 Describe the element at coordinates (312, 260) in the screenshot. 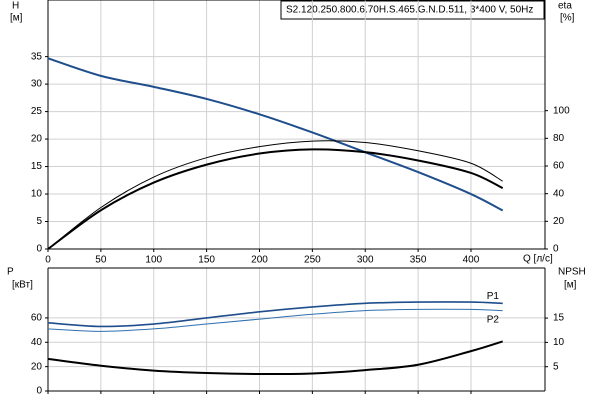

I see `x-tick-label: 250` at that location.